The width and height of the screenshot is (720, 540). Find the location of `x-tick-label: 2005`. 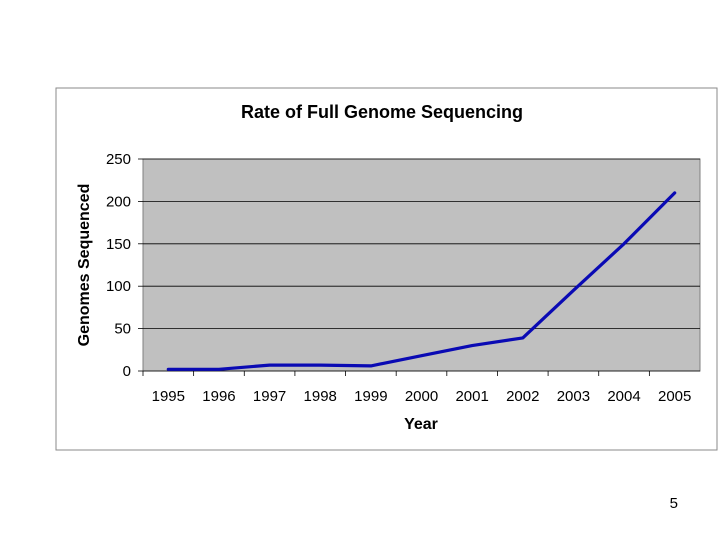

x-tick-label: 2005 is located at coordinates (674, 396).